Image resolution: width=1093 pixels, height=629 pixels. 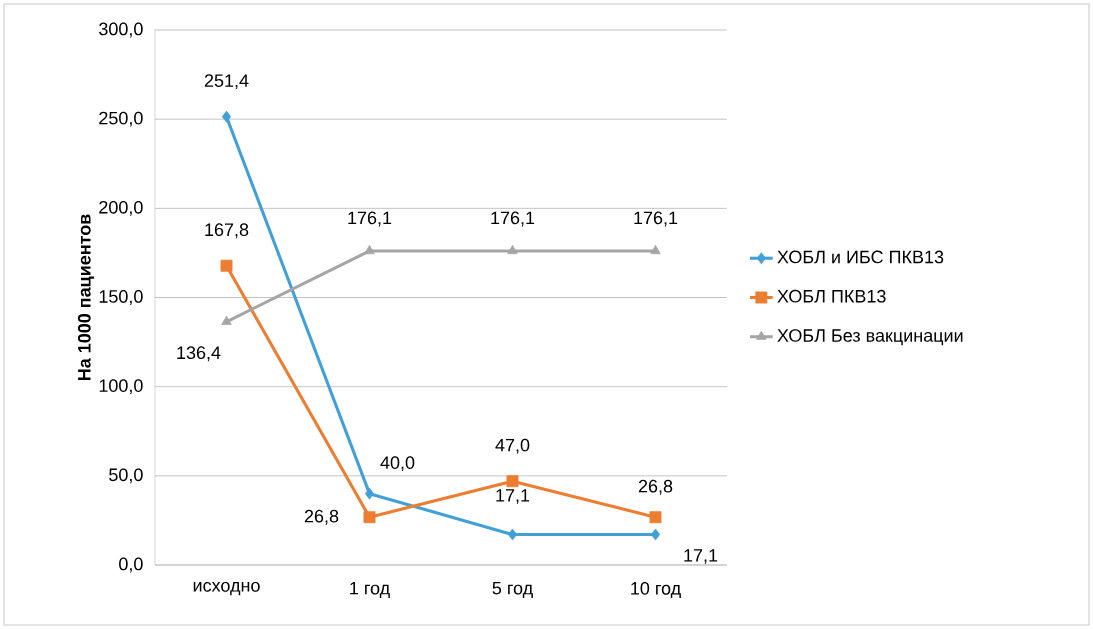 I want to click on y-tick-label: 50,0, so click(x=126, y=476).